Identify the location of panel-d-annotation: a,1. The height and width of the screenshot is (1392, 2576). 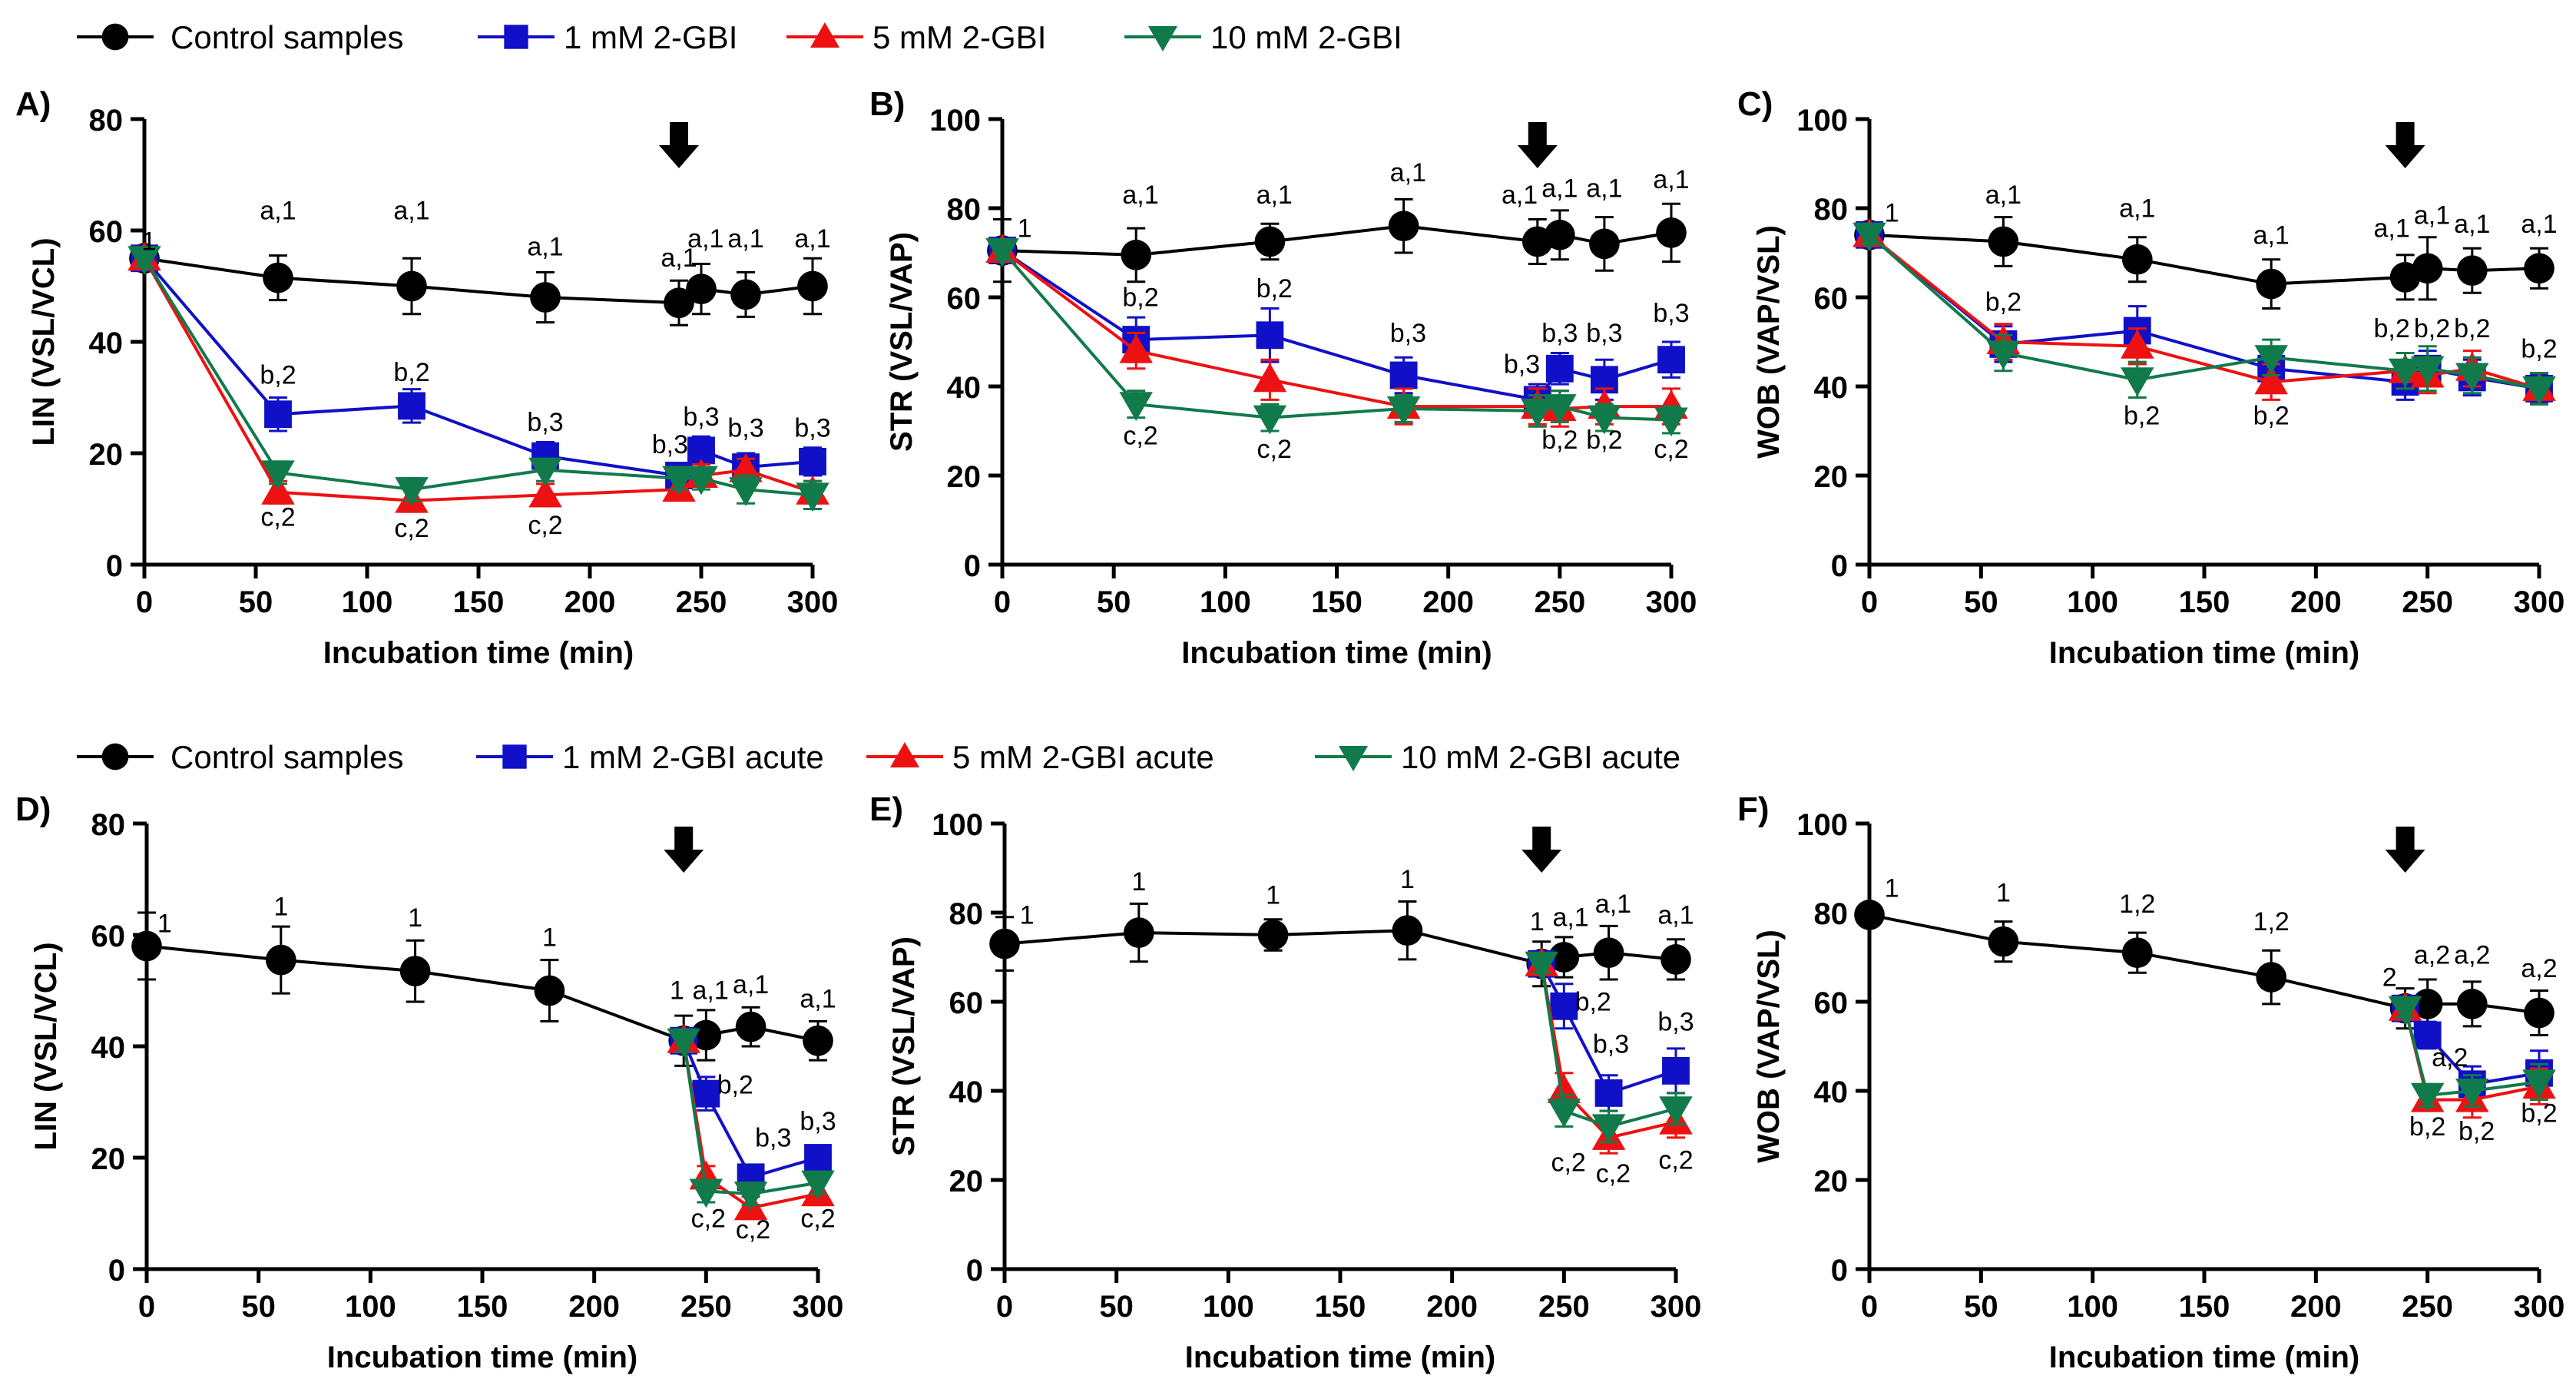
(751, 985).